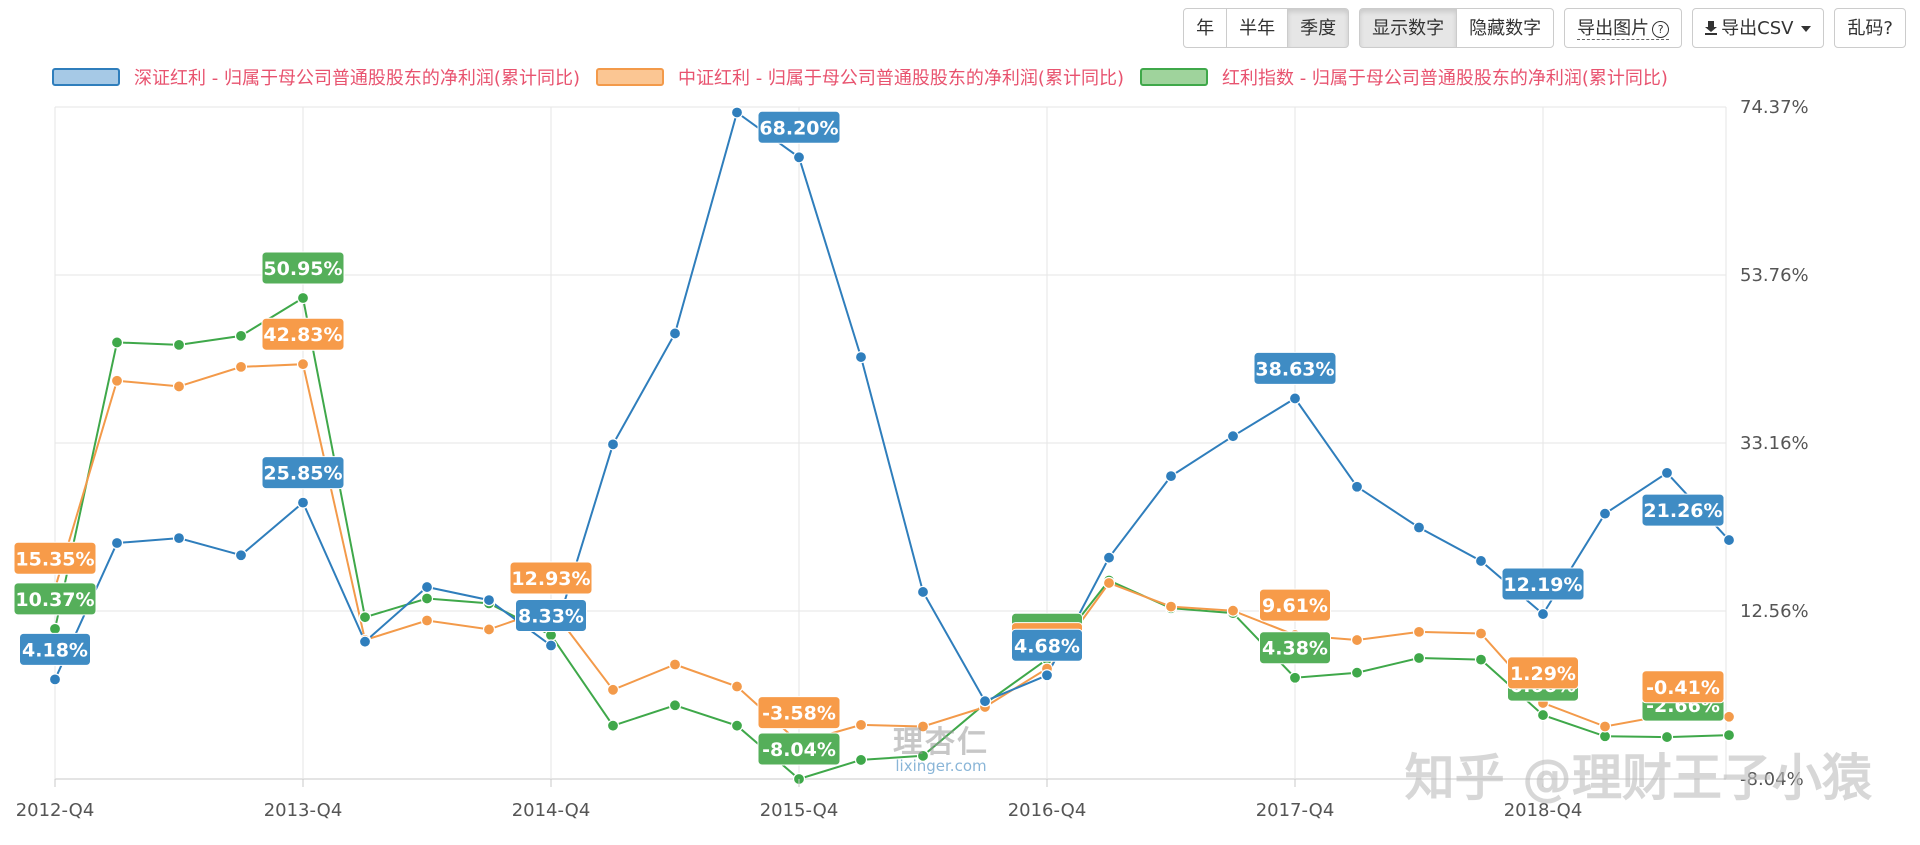 The height and width of the screenshot is (845, 1920). What do you see at coordinates (1683, 688) in the screenshot?
I see `data-label-text: -0.41%` at bounding box center [1683, 688].